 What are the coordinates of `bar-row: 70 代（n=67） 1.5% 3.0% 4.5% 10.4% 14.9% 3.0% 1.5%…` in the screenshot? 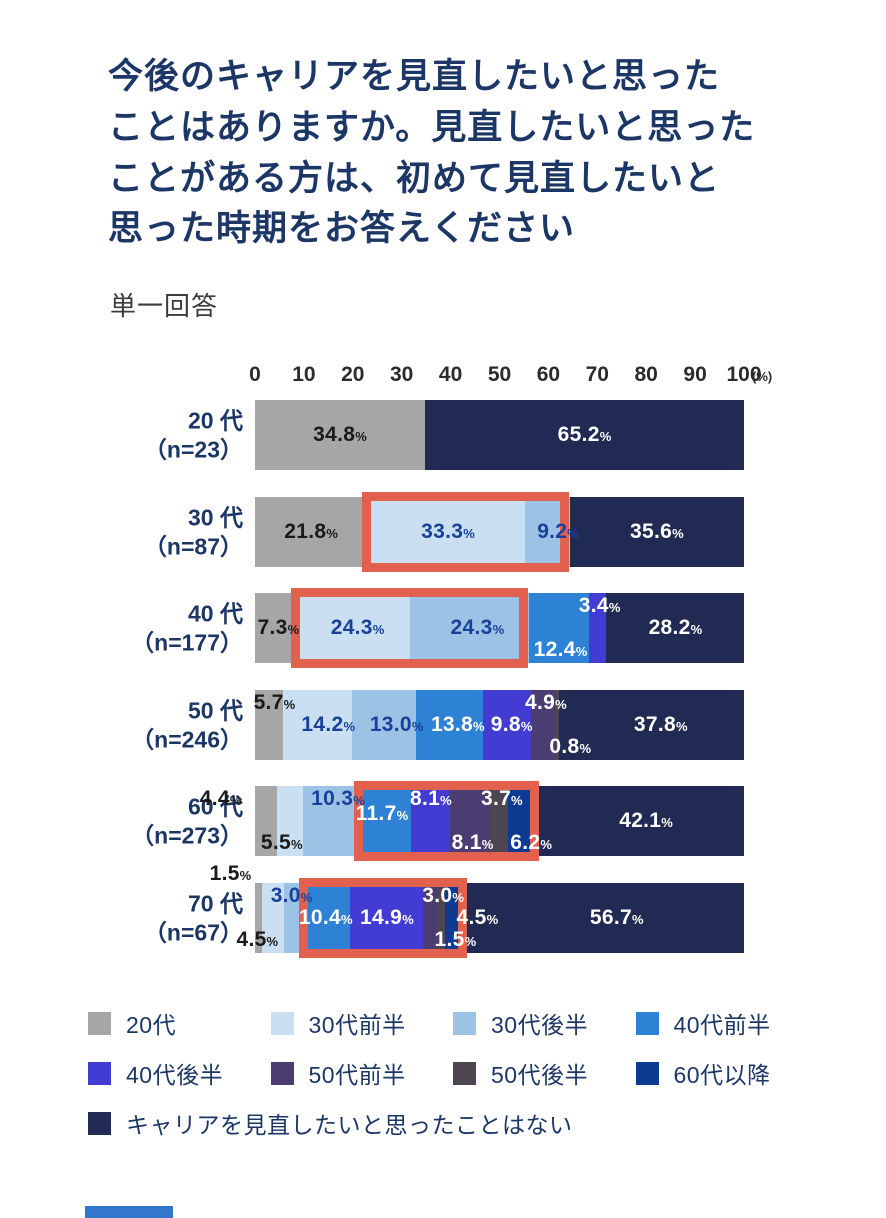 It's located at (444, 910).